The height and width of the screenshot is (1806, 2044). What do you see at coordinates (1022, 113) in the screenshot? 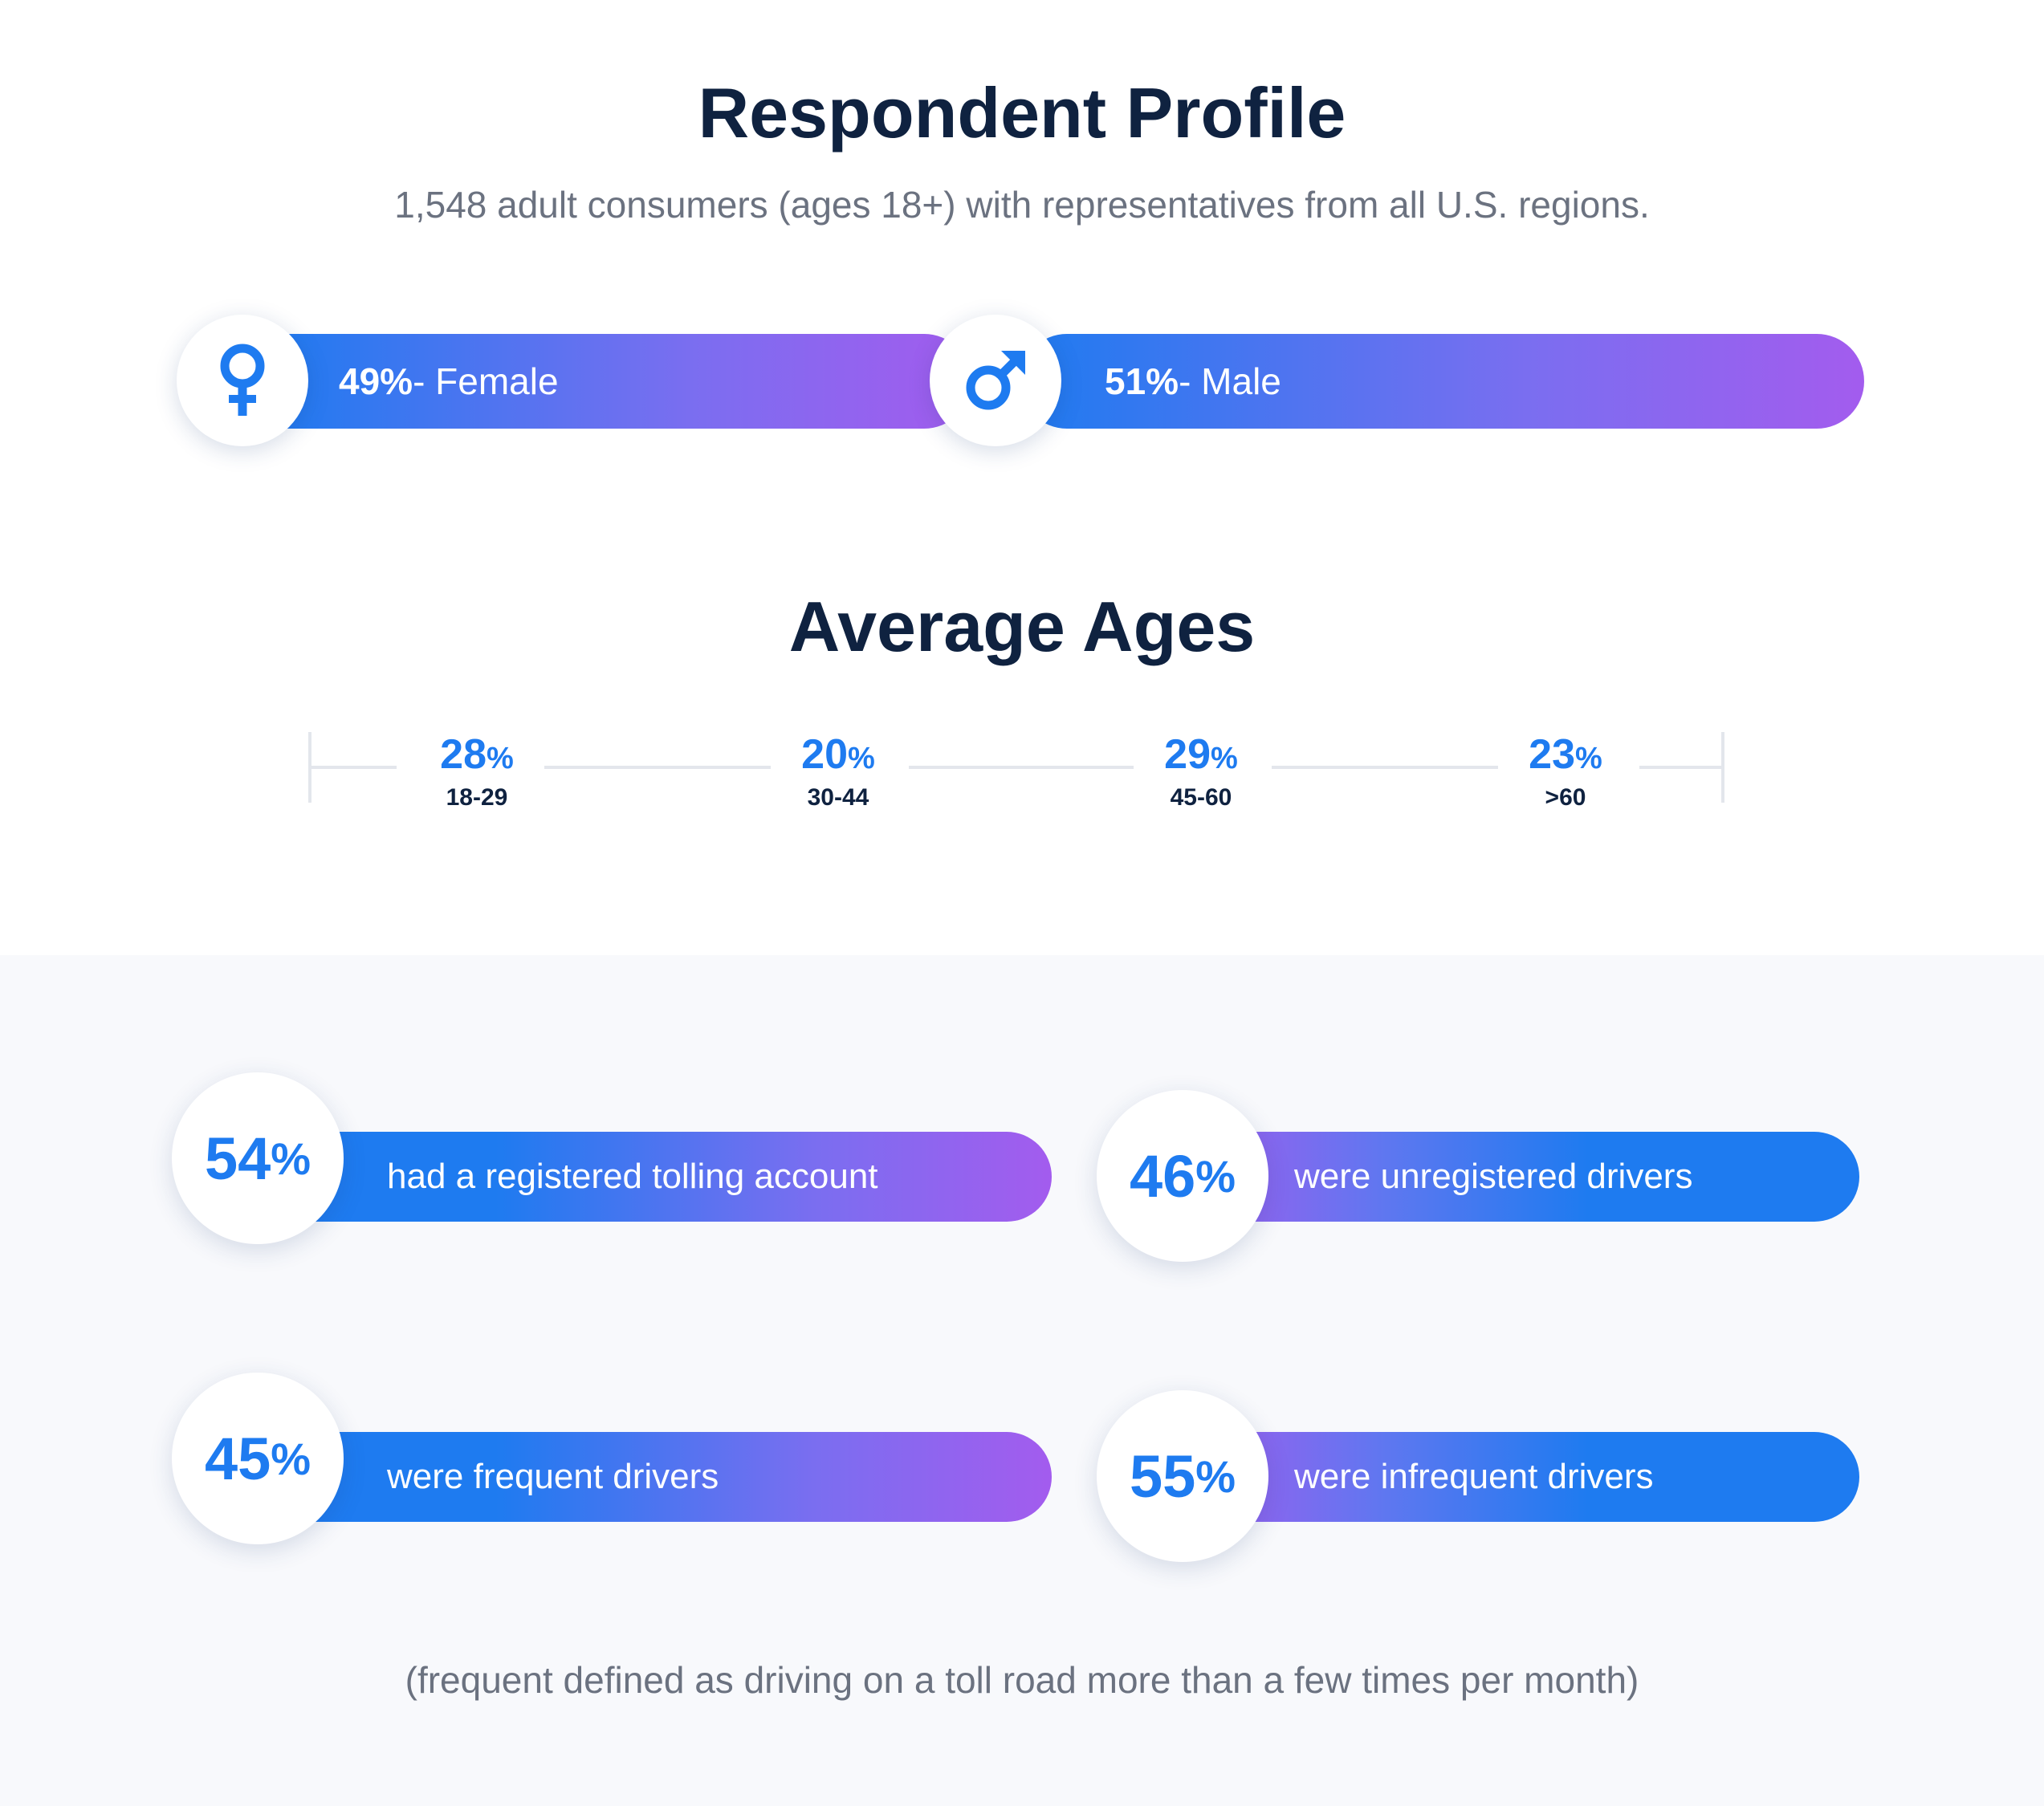
I see `page-title: Respondent Profile` at bounding box center [1022, 113].